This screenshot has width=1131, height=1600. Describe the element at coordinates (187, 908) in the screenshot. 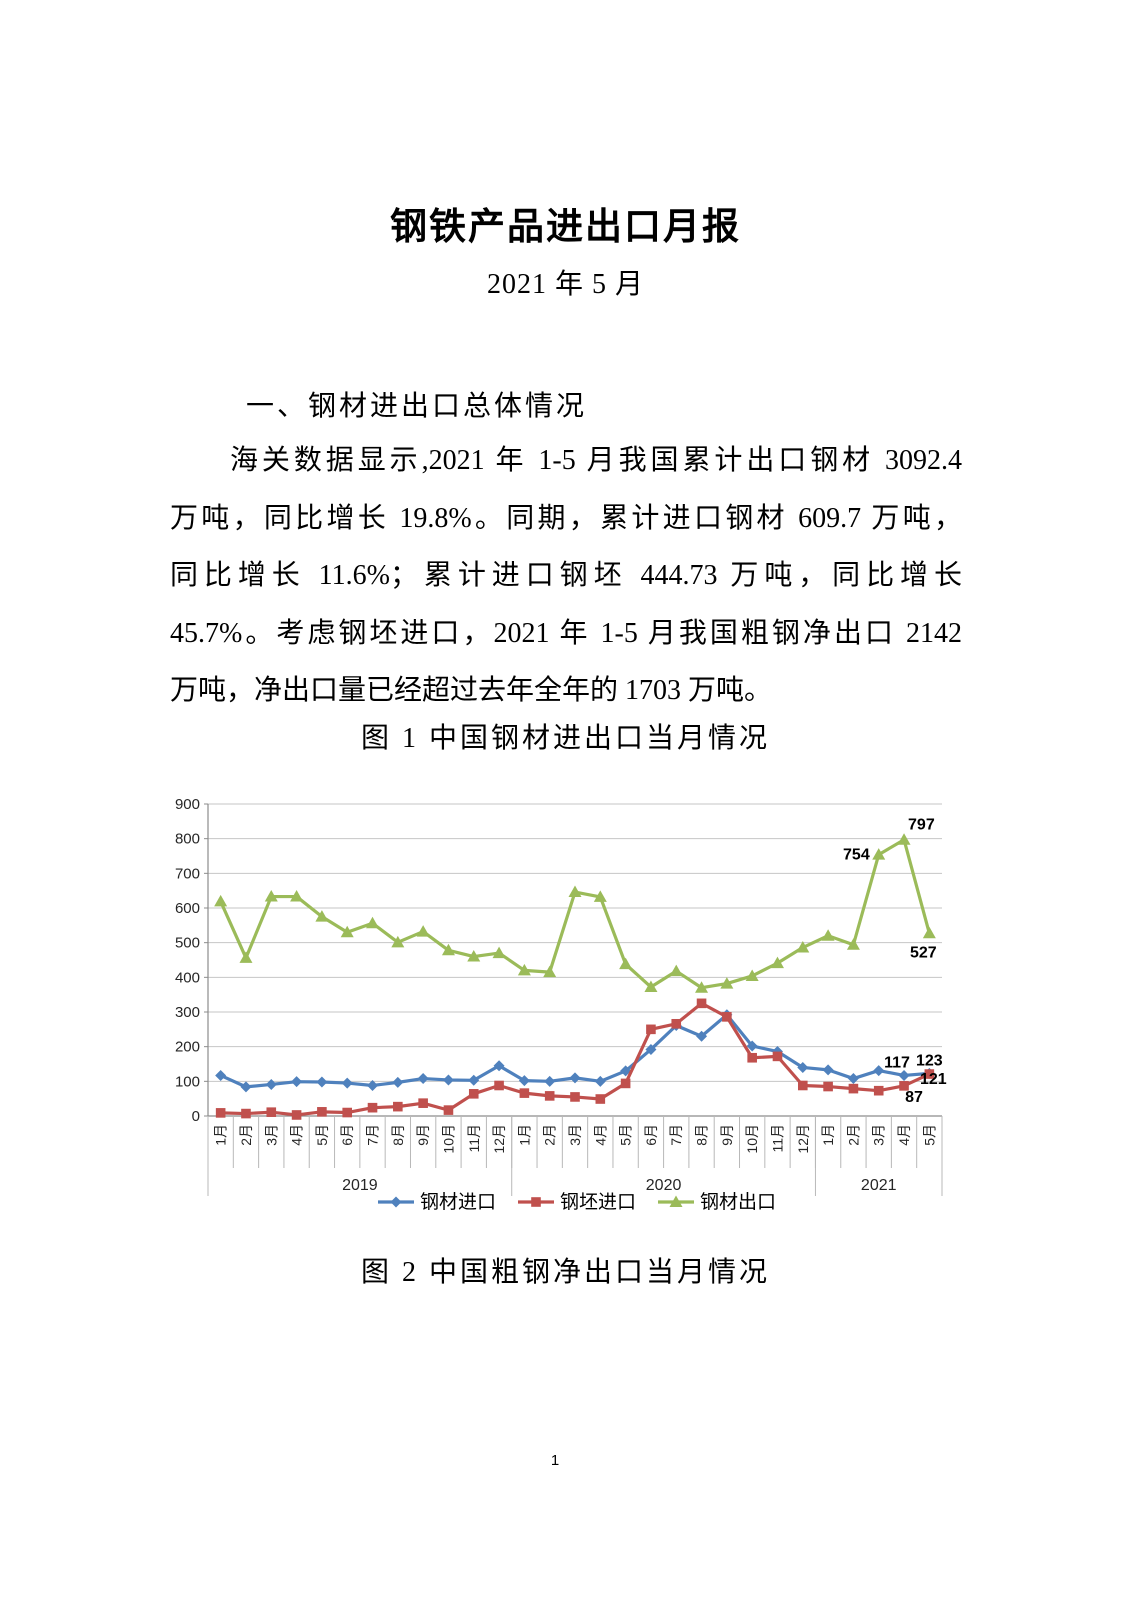

I see `y-axis-label: 600` at that location.